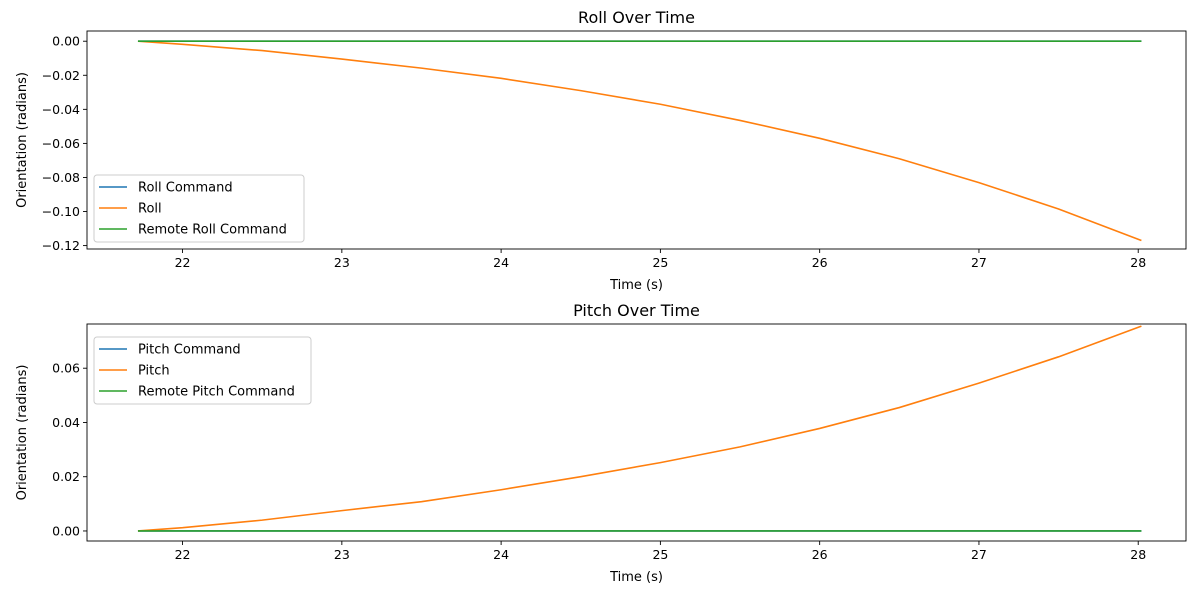 Image resolution: width=1200 pixels, height=600 pixels. Describe the element at coordinates (212, 230) in the screenshot. I see `legend-entry: Remote Roll Command` at that location.